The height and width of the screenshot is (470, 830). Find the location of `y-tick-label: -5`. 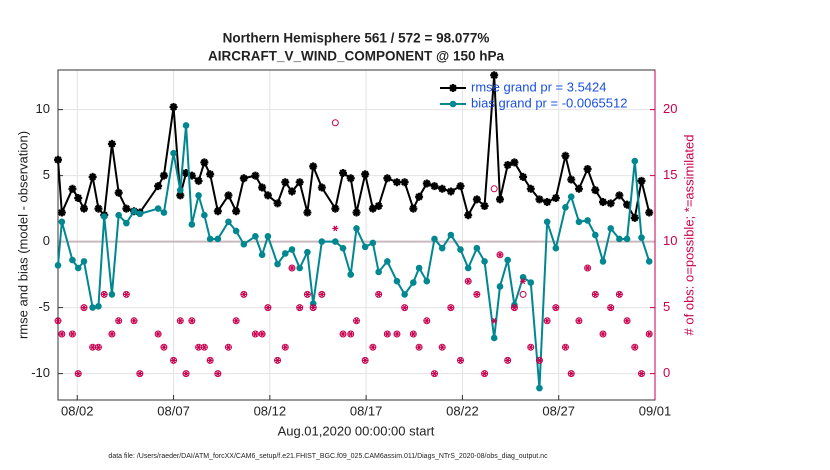

y-tick-label: -5 is located at coordinates (44, 306).